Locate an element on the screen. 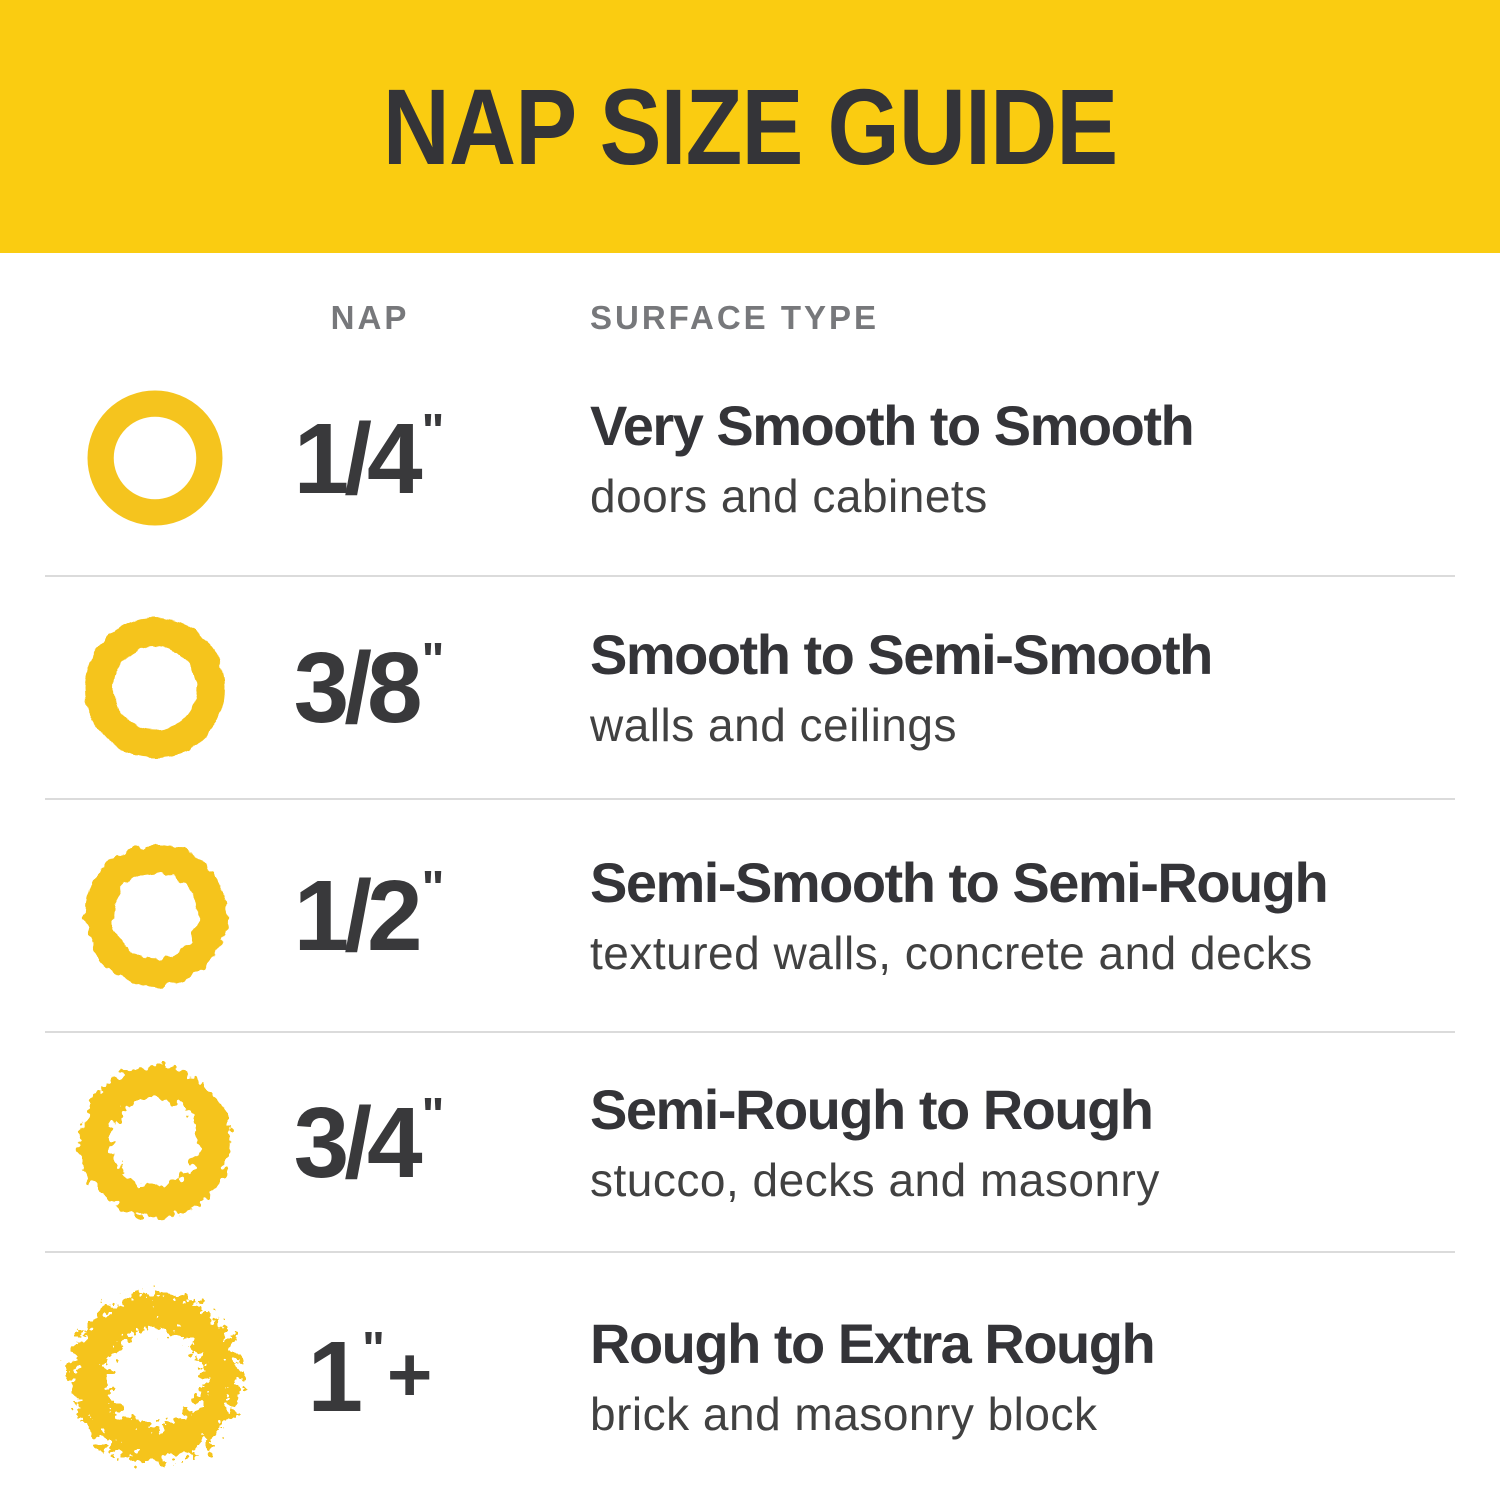 This screenshot has width=1500, height=1500. surface-description: doors and cabinets is located at coordinates (789, 495).